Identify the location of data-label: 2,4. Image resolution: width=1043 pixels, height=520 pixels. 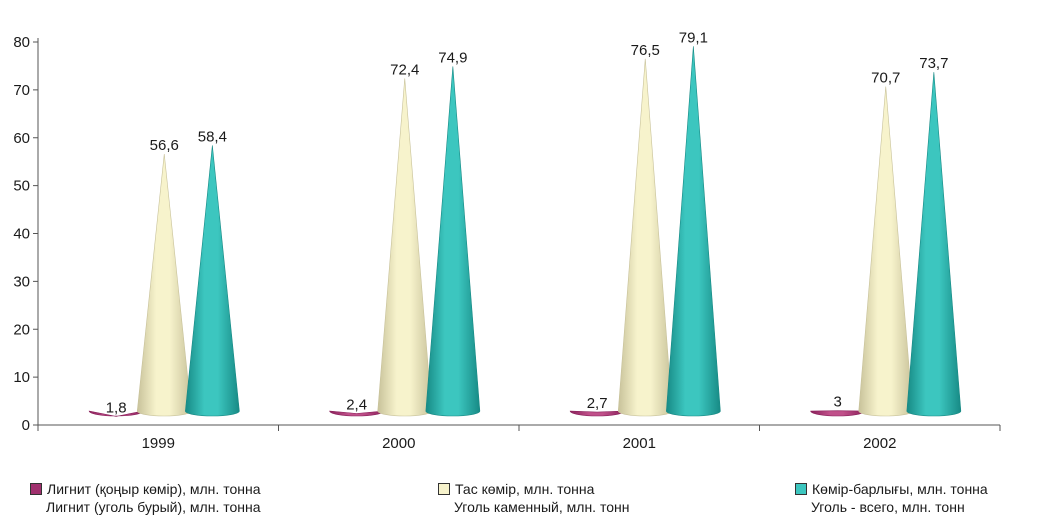
(356, 405).